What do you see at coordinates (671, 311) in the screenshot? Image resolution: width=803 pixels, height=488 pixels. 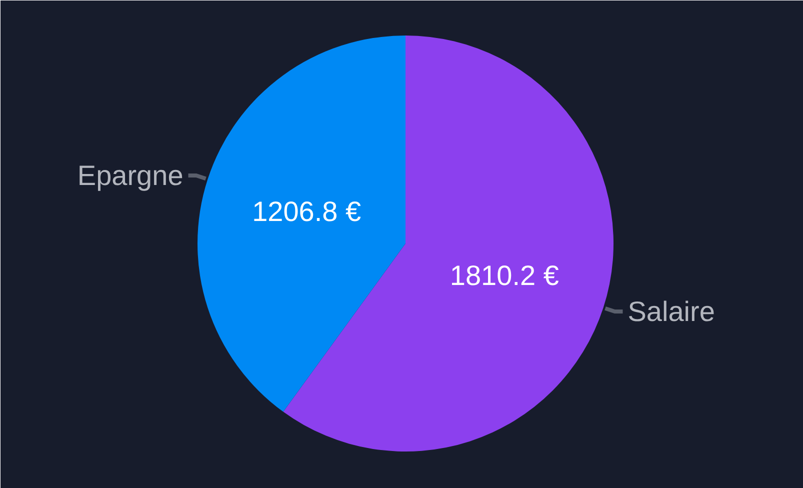 I see `slice-label: Salaire` at bounding box center [671, 311].